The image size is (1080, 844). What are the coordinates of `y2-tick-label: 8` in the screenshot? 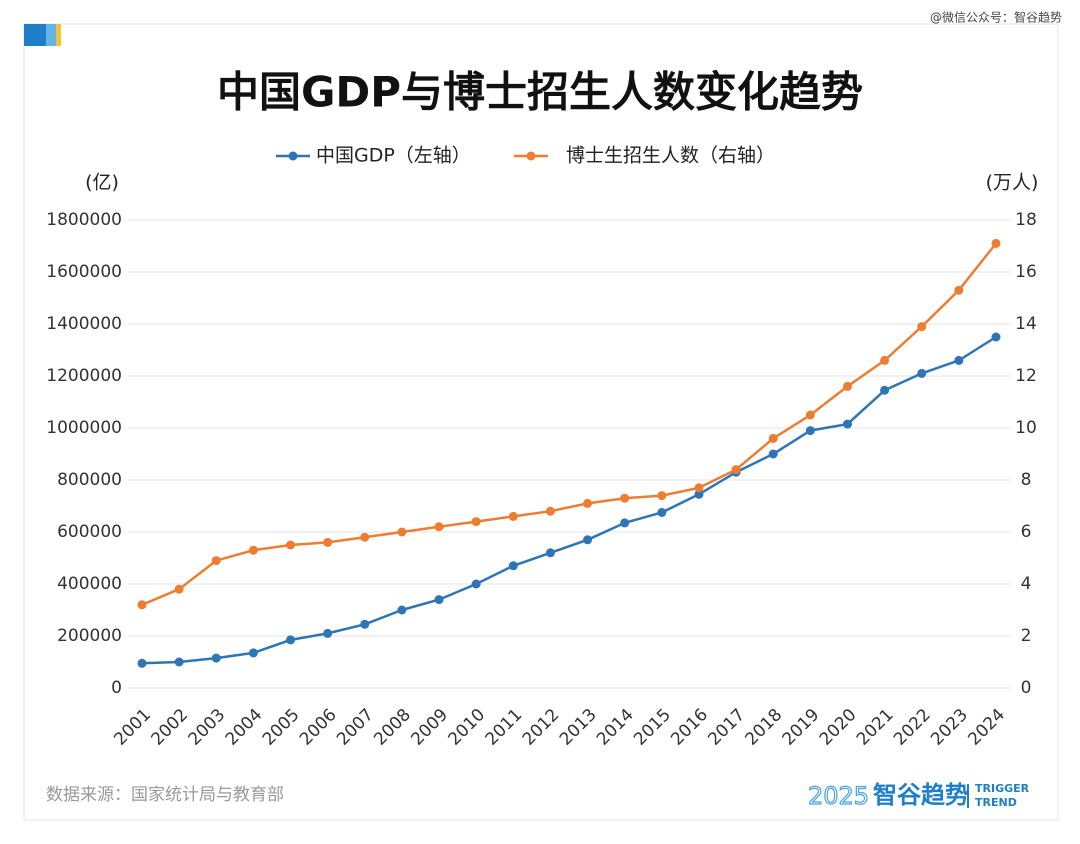 It's located at (1026, 480).